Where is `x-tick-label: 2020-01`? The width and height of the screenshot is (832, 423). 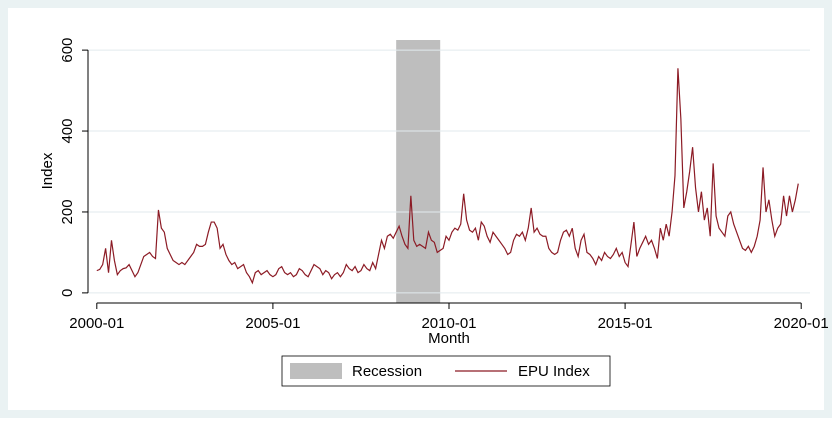
x-tick-label: 2020-01 is located at coordinates (801, 323).